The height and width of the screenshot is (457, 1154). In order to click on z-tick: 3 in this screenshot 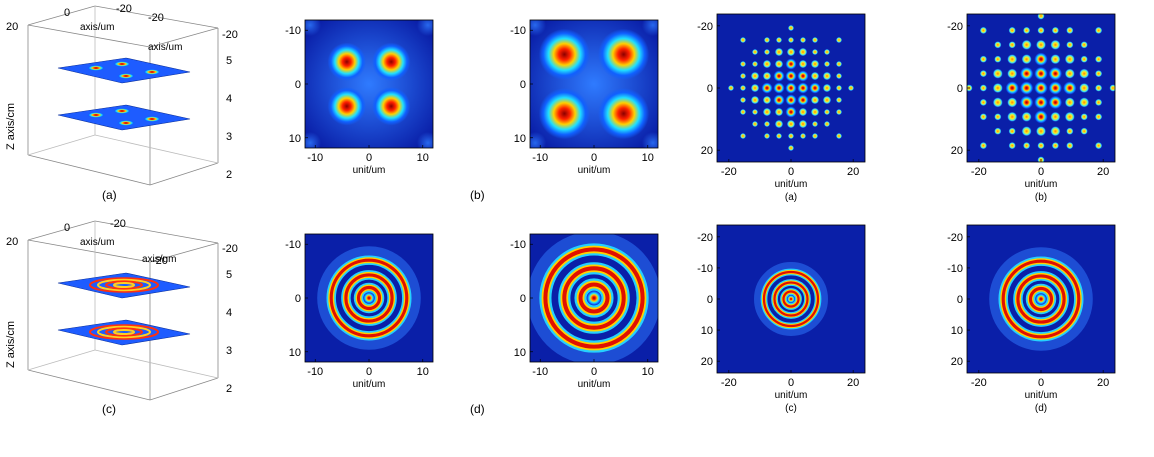, I will do `click(229, 137)`.